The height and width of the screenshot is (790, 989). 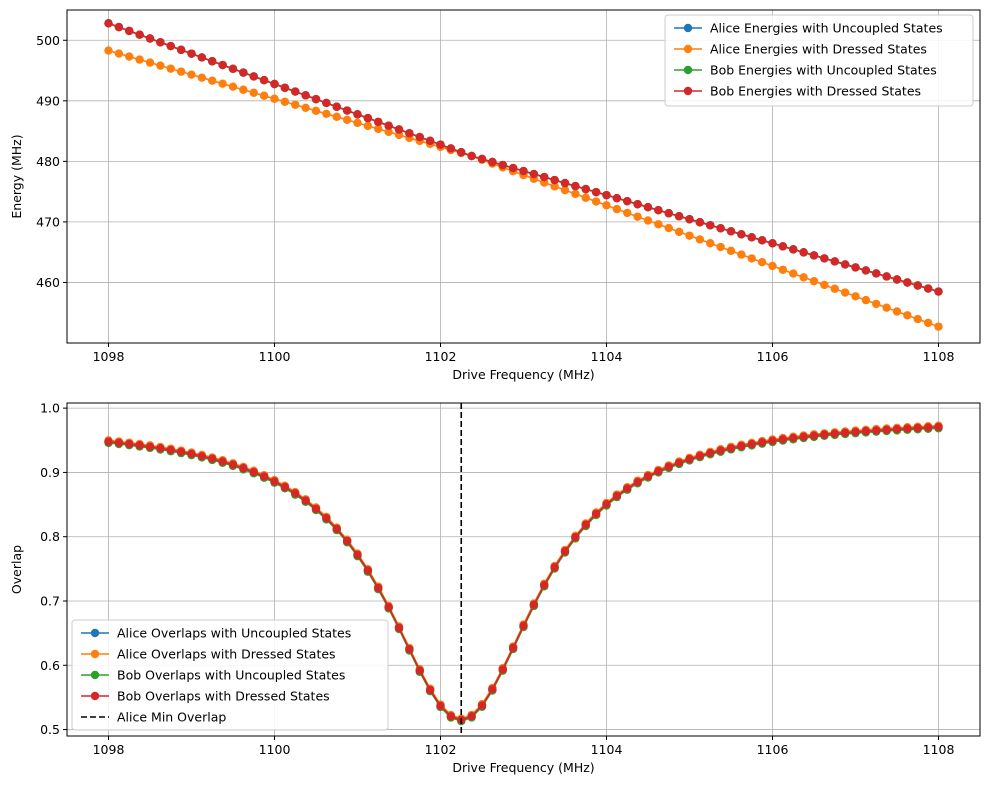 I want to click on legend-entry: Bob Energies with Dressed States, so click(x=797, y=91).